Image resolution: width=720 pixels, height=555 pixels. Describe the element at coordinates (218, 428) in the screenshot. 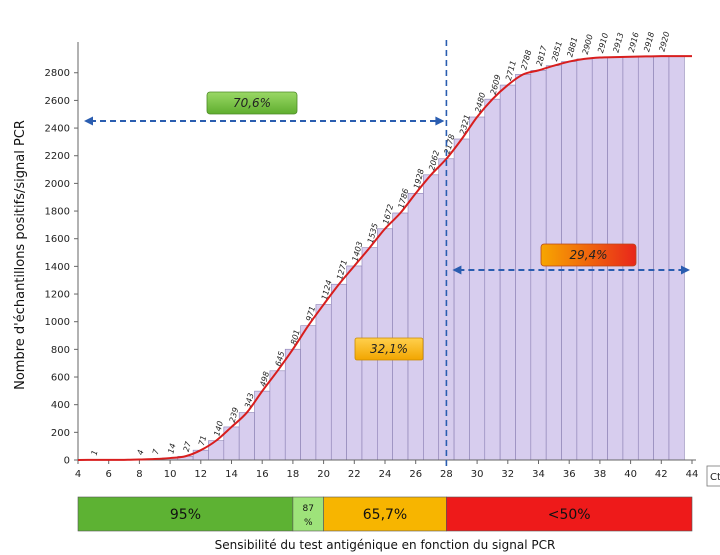

I see `data-label: 140` at that location.